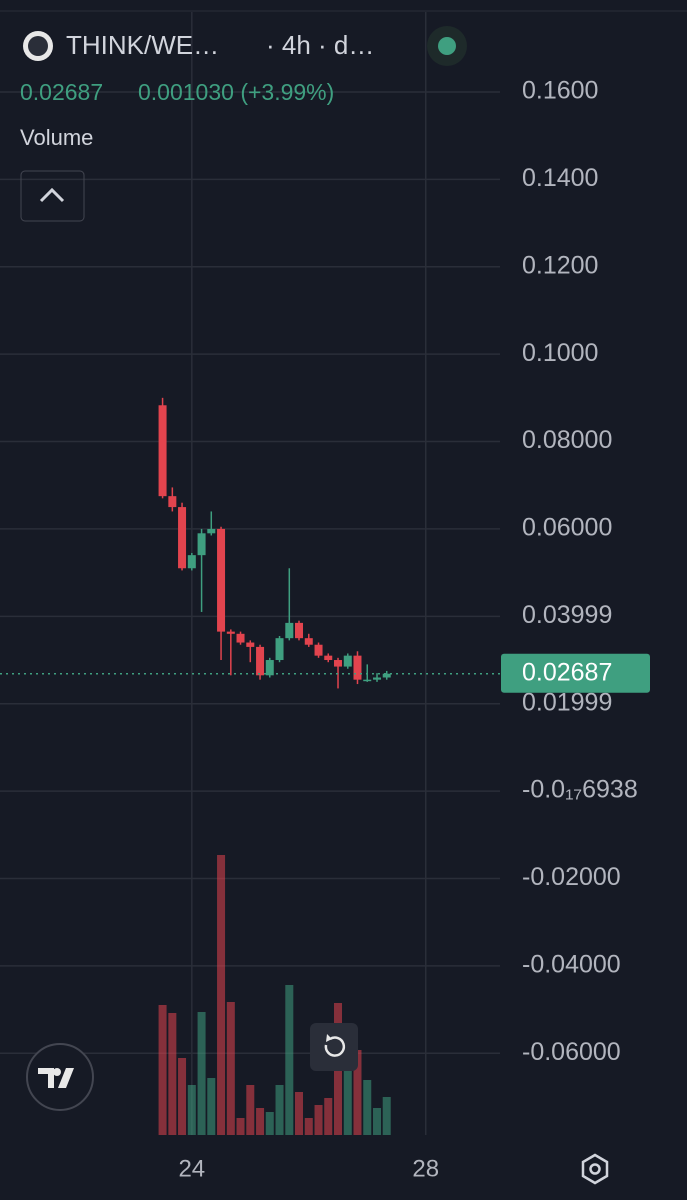 This screenshot has height=1200, width=687. I want to click on chevron-up, so click(52, 195).